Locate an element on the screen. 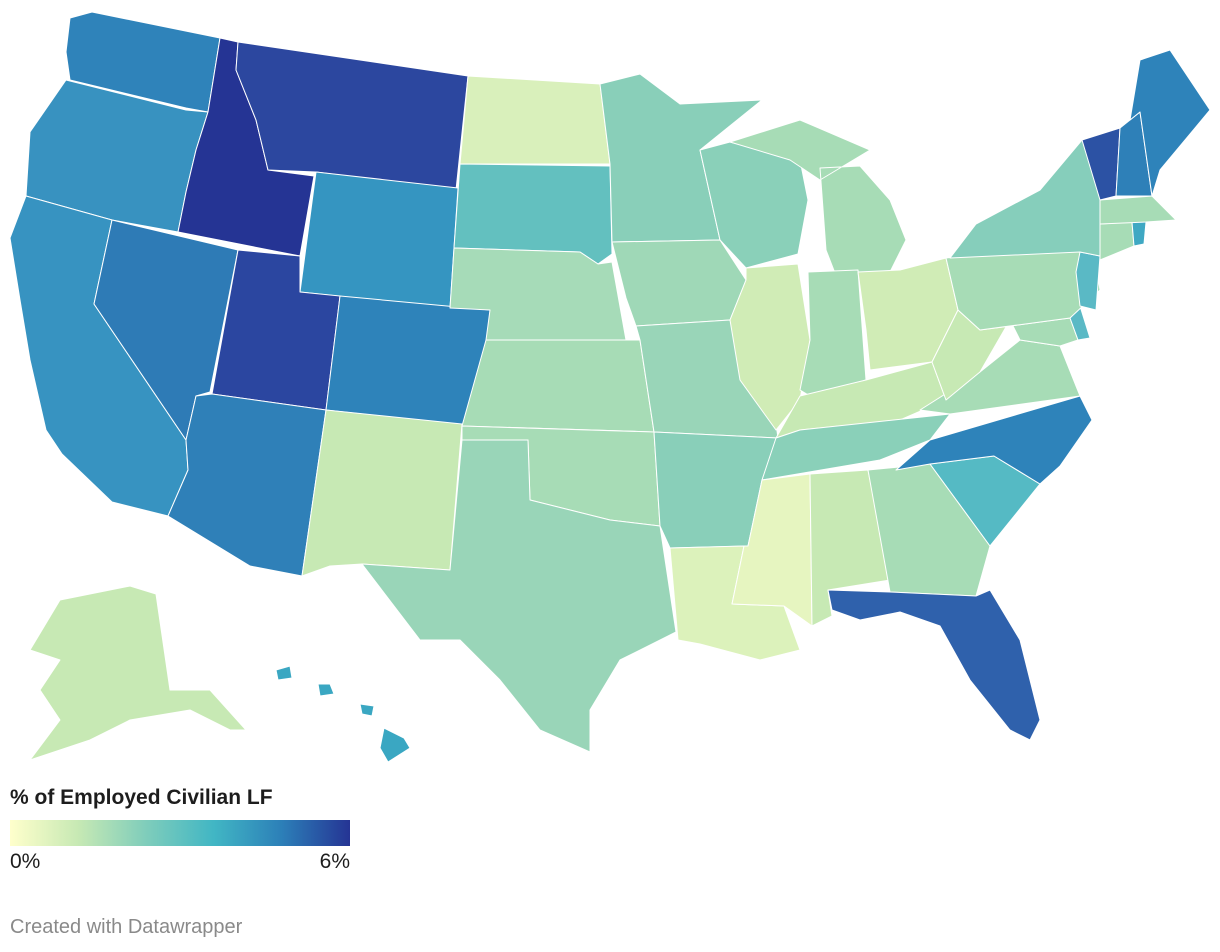 Image resolution: width=1220 pixels, height=952 pixels. state-michigan is located at coordinates (818, 203).